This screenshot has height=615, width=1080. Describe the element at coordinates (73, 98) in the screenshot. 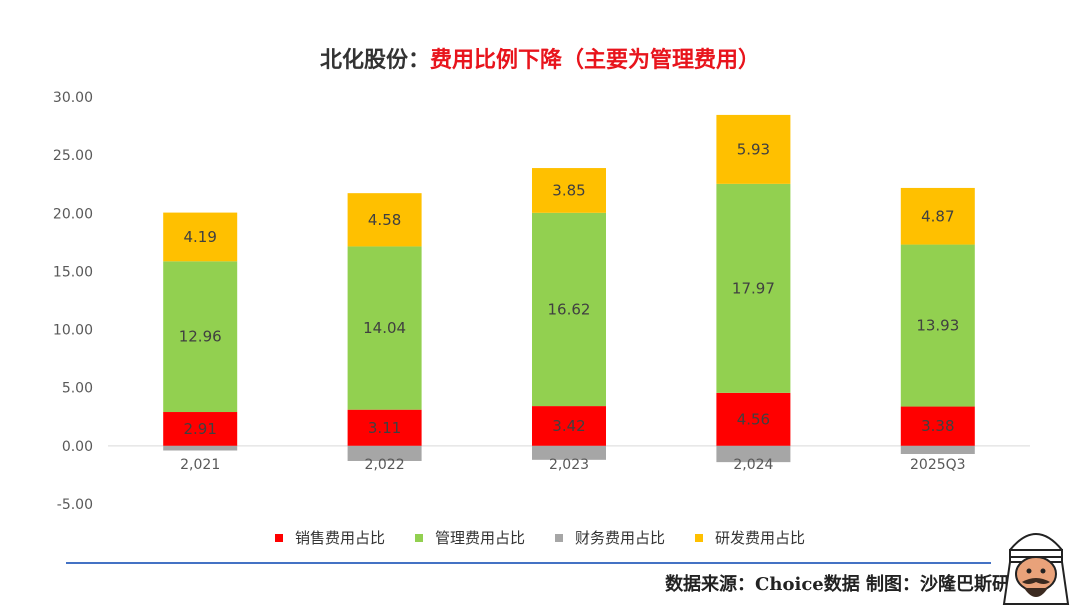

I see `y-tick-label: 30.00` at that location.